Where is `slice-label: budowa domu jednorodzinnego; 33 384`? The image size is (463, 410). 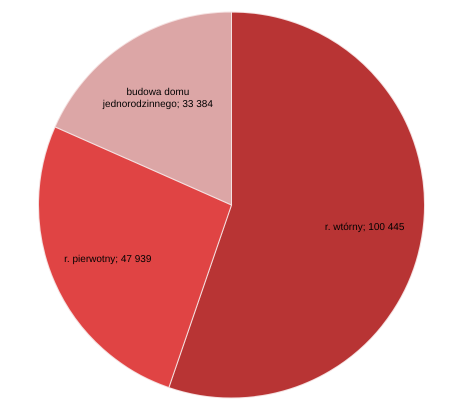 slice-label: budowa domu jednorodzinnego; 33 384 is located at coordinates (158, 98).